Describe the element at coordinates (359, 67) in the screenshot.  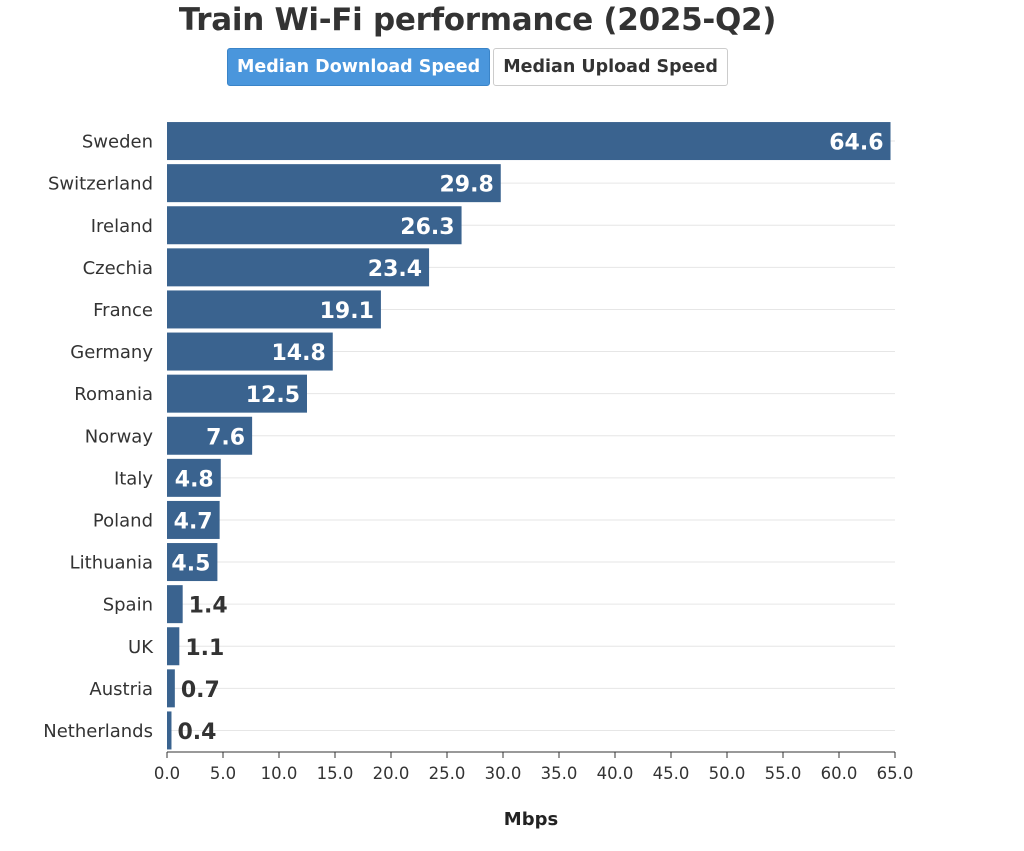
I see `median-download-speed-button: Median Download Speed` at that location.